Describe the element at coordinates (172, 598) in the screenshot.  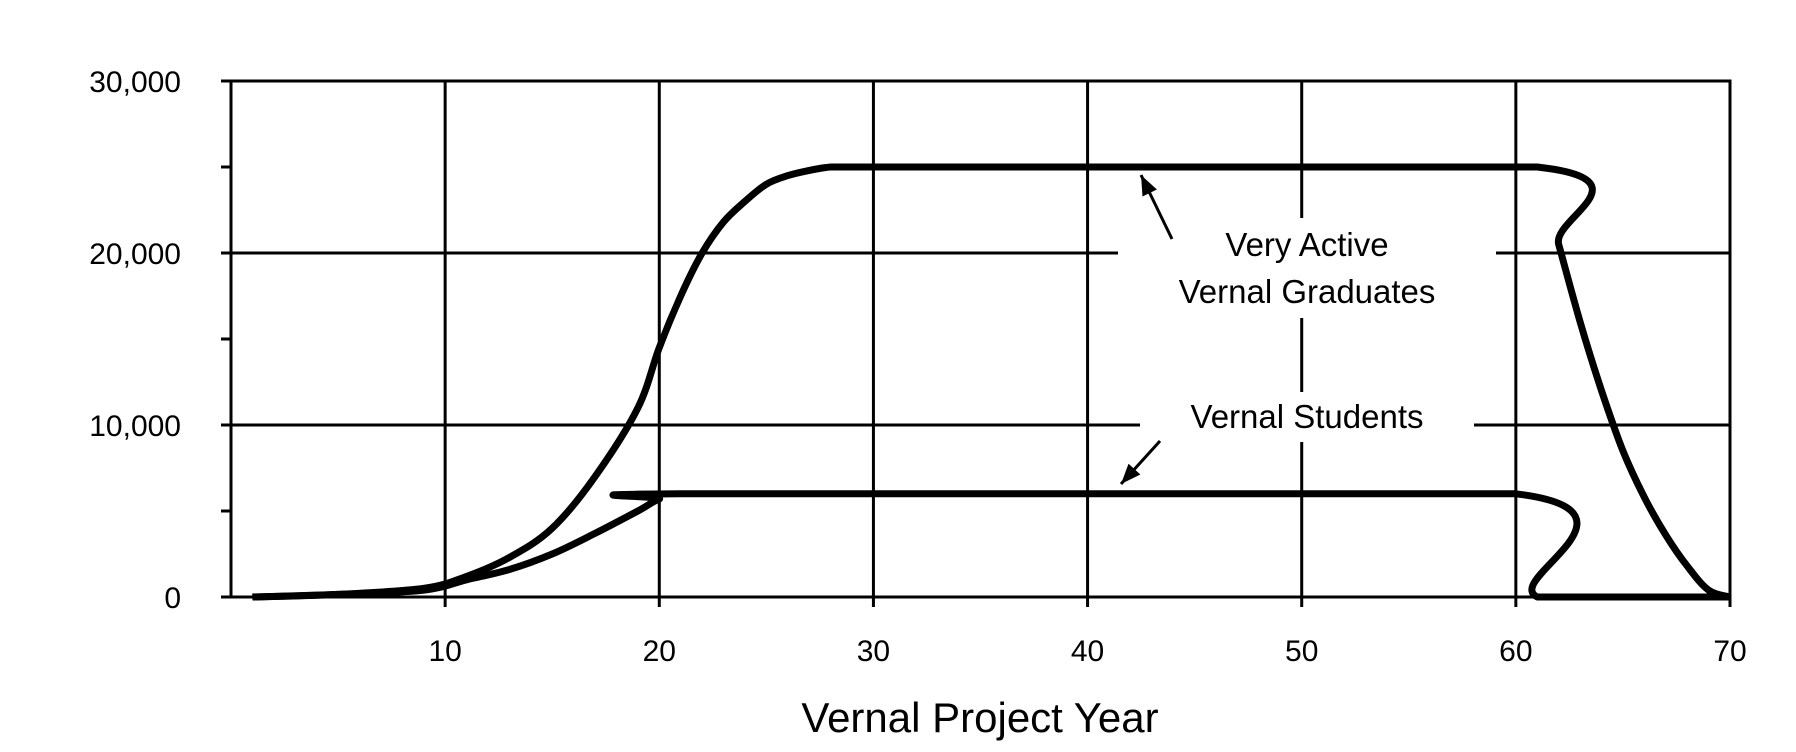
I see `y-tick-label-0: 0` at that location.